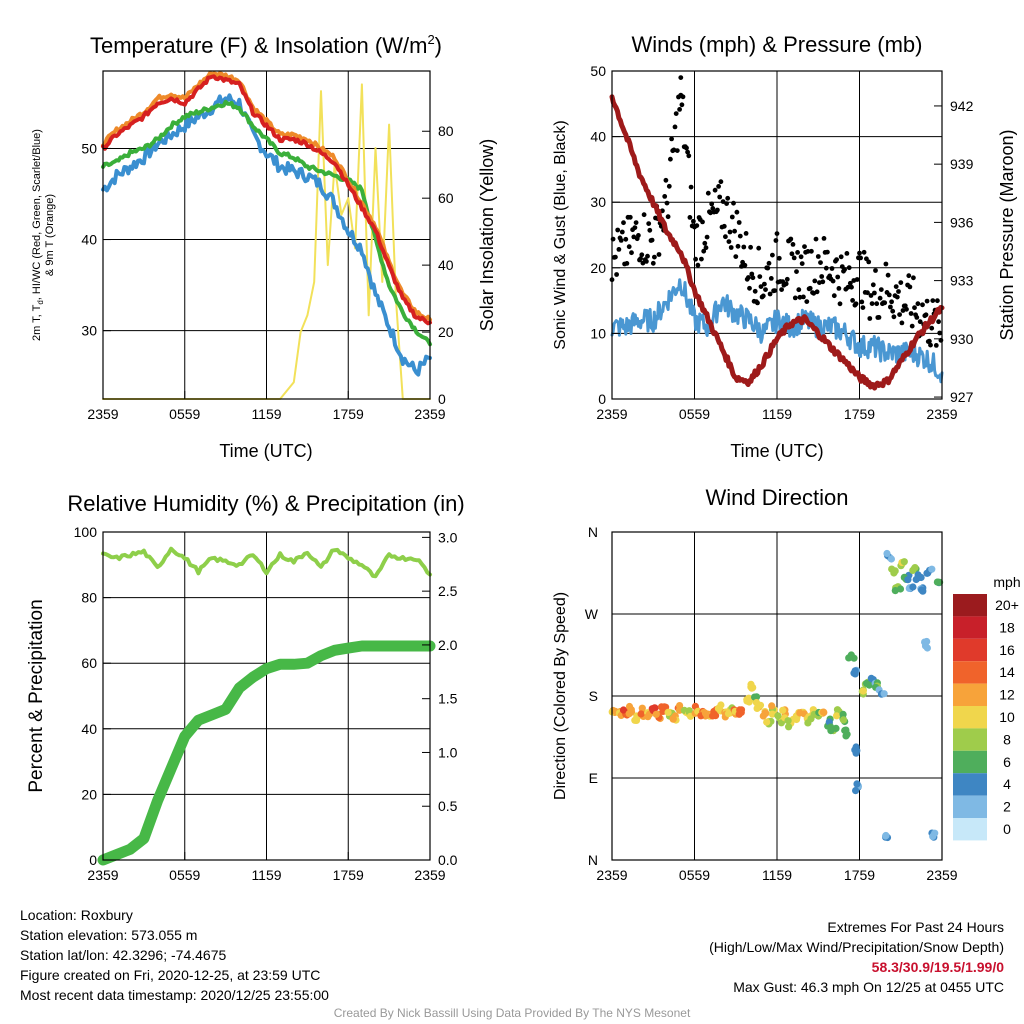 This screenshot has height=1024, width=1024. I want to click on y2-tick-label: 927, so click(962, 397).